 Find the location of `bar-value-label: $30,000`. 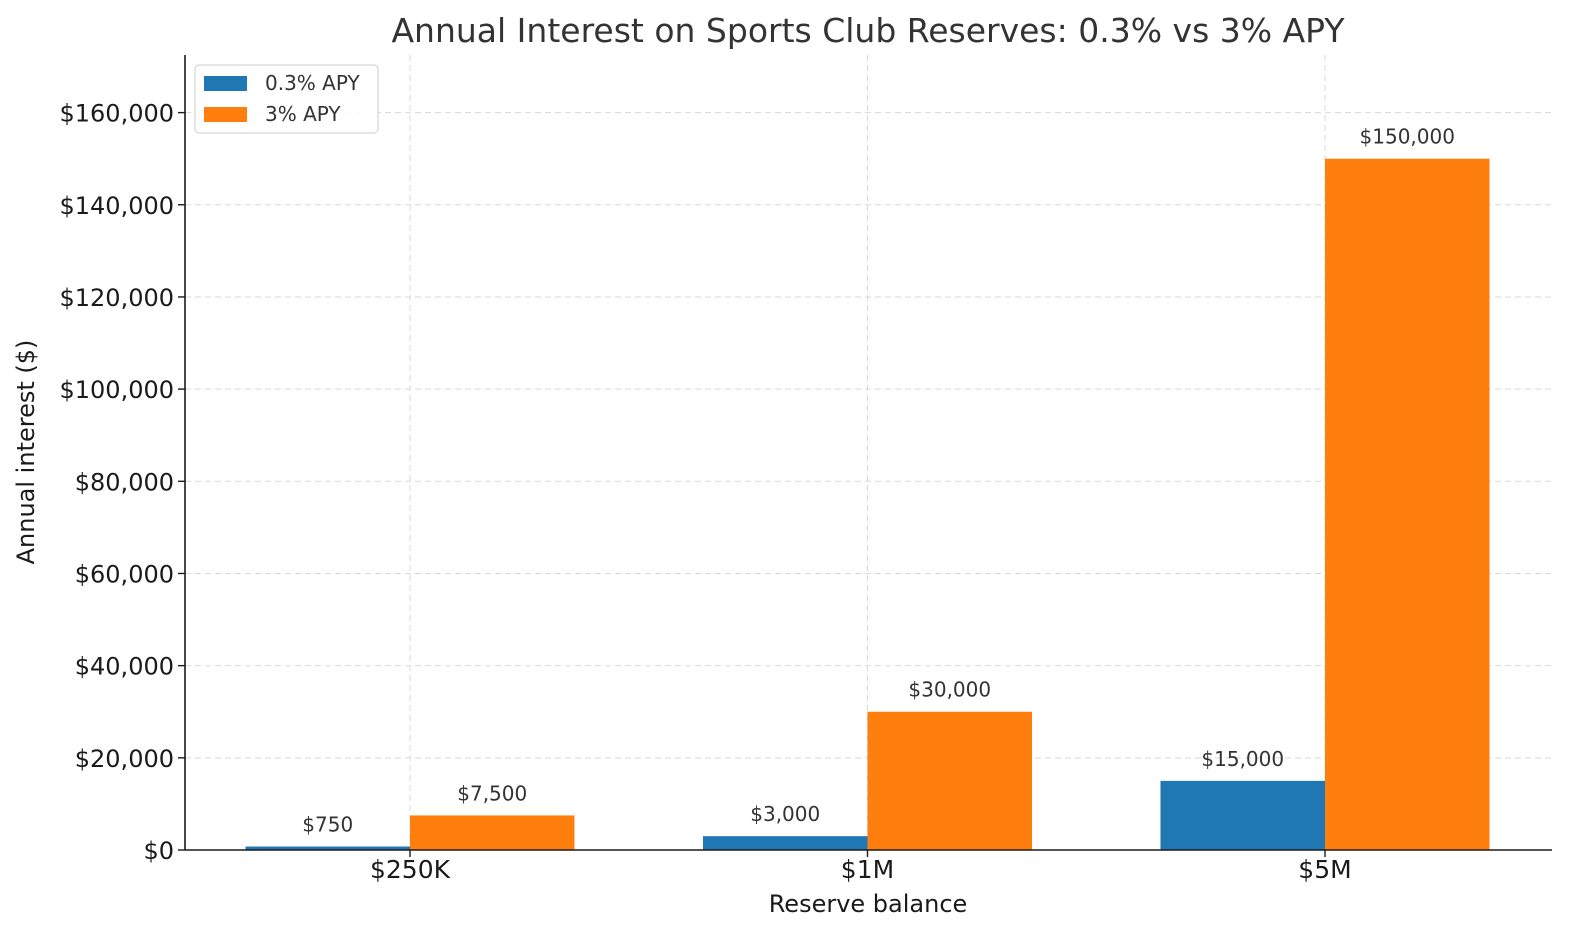

bar-value-label: $30,000 is located at coordinates (949, 690).